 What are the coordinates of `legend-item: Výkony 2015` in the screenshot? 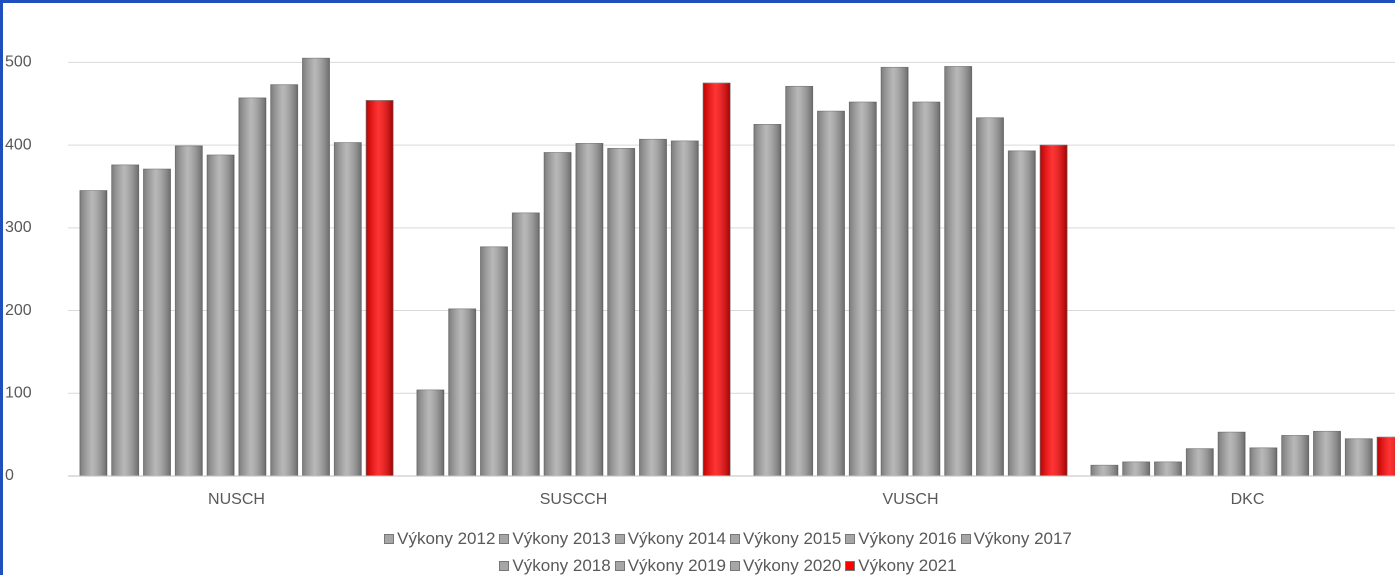 It's located at (785, 538).